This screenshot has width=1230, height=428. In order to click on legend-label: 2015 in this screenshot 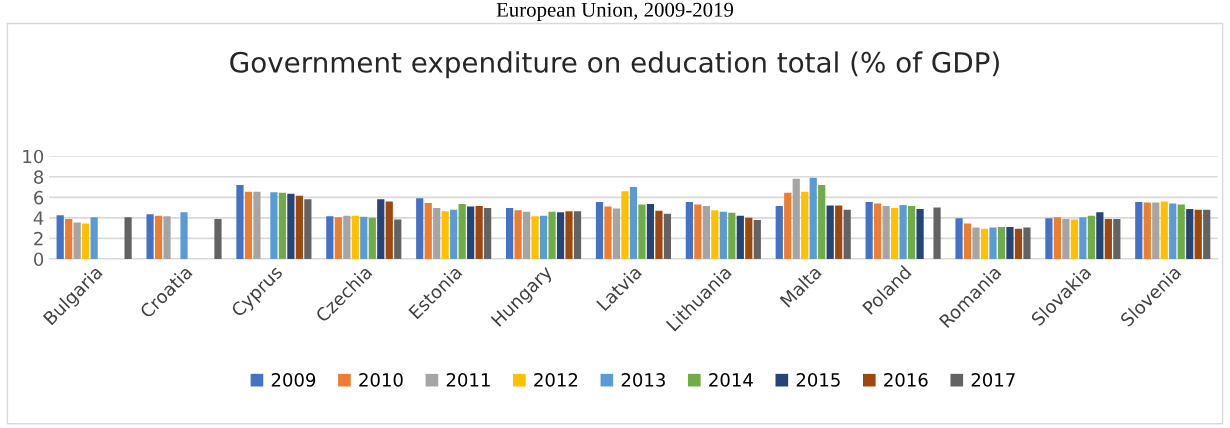, I will do `click(818, 380)`.